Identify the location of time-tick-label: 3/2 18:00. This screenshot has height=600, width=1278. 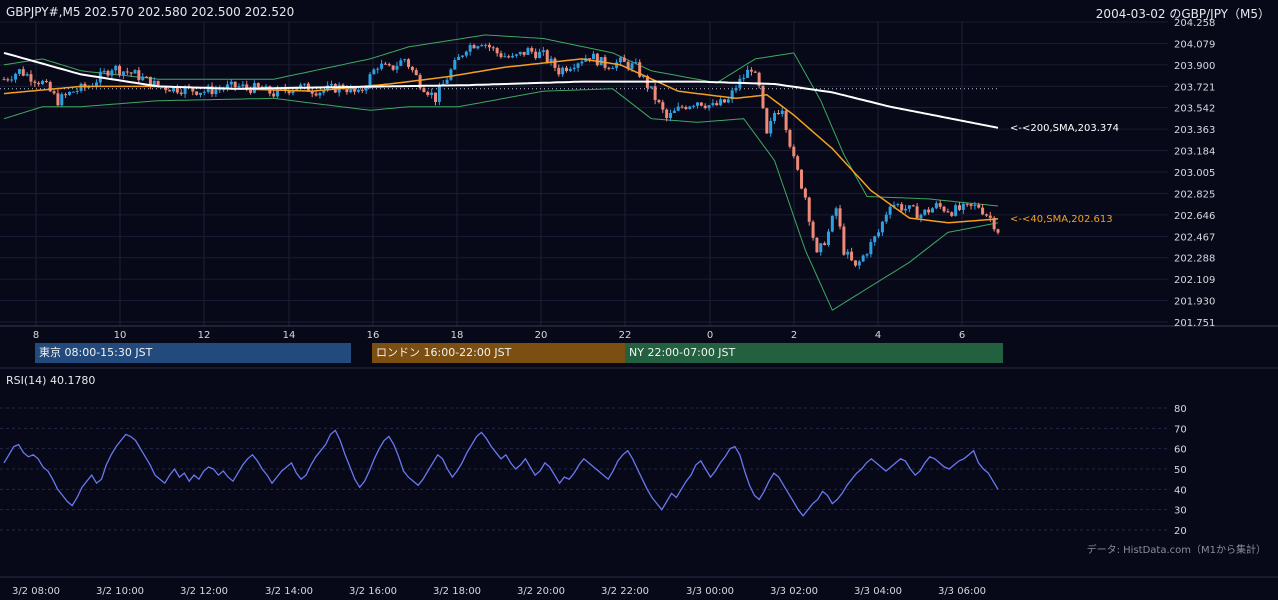
(457, 591).